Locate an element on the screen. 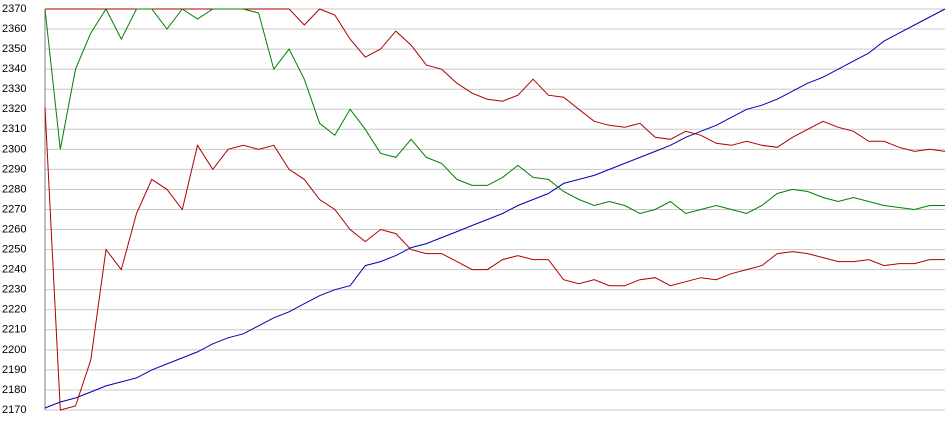 Image resolution: width=950 pixels, height=435 pixels. y-tick-label: 2280 is located at coordinates (14, 189).